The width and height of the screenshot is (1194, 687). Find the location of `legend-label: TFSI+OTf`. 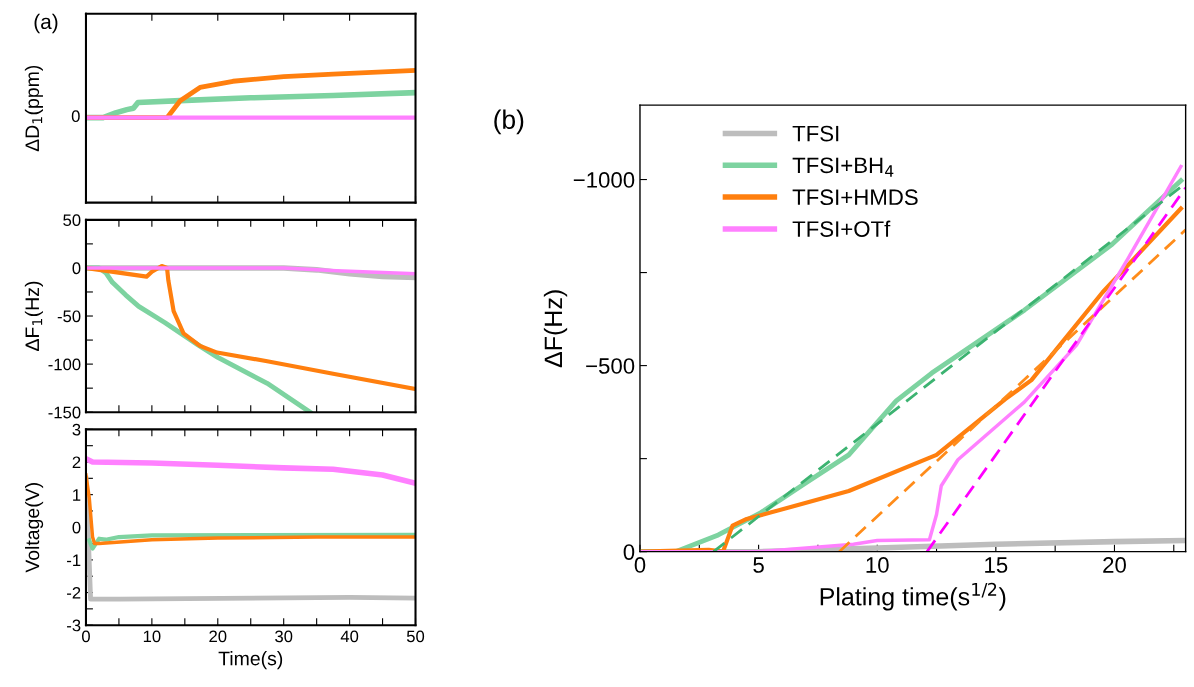

legend-label: TFSI+OTf is located at coordinates (841, 228).